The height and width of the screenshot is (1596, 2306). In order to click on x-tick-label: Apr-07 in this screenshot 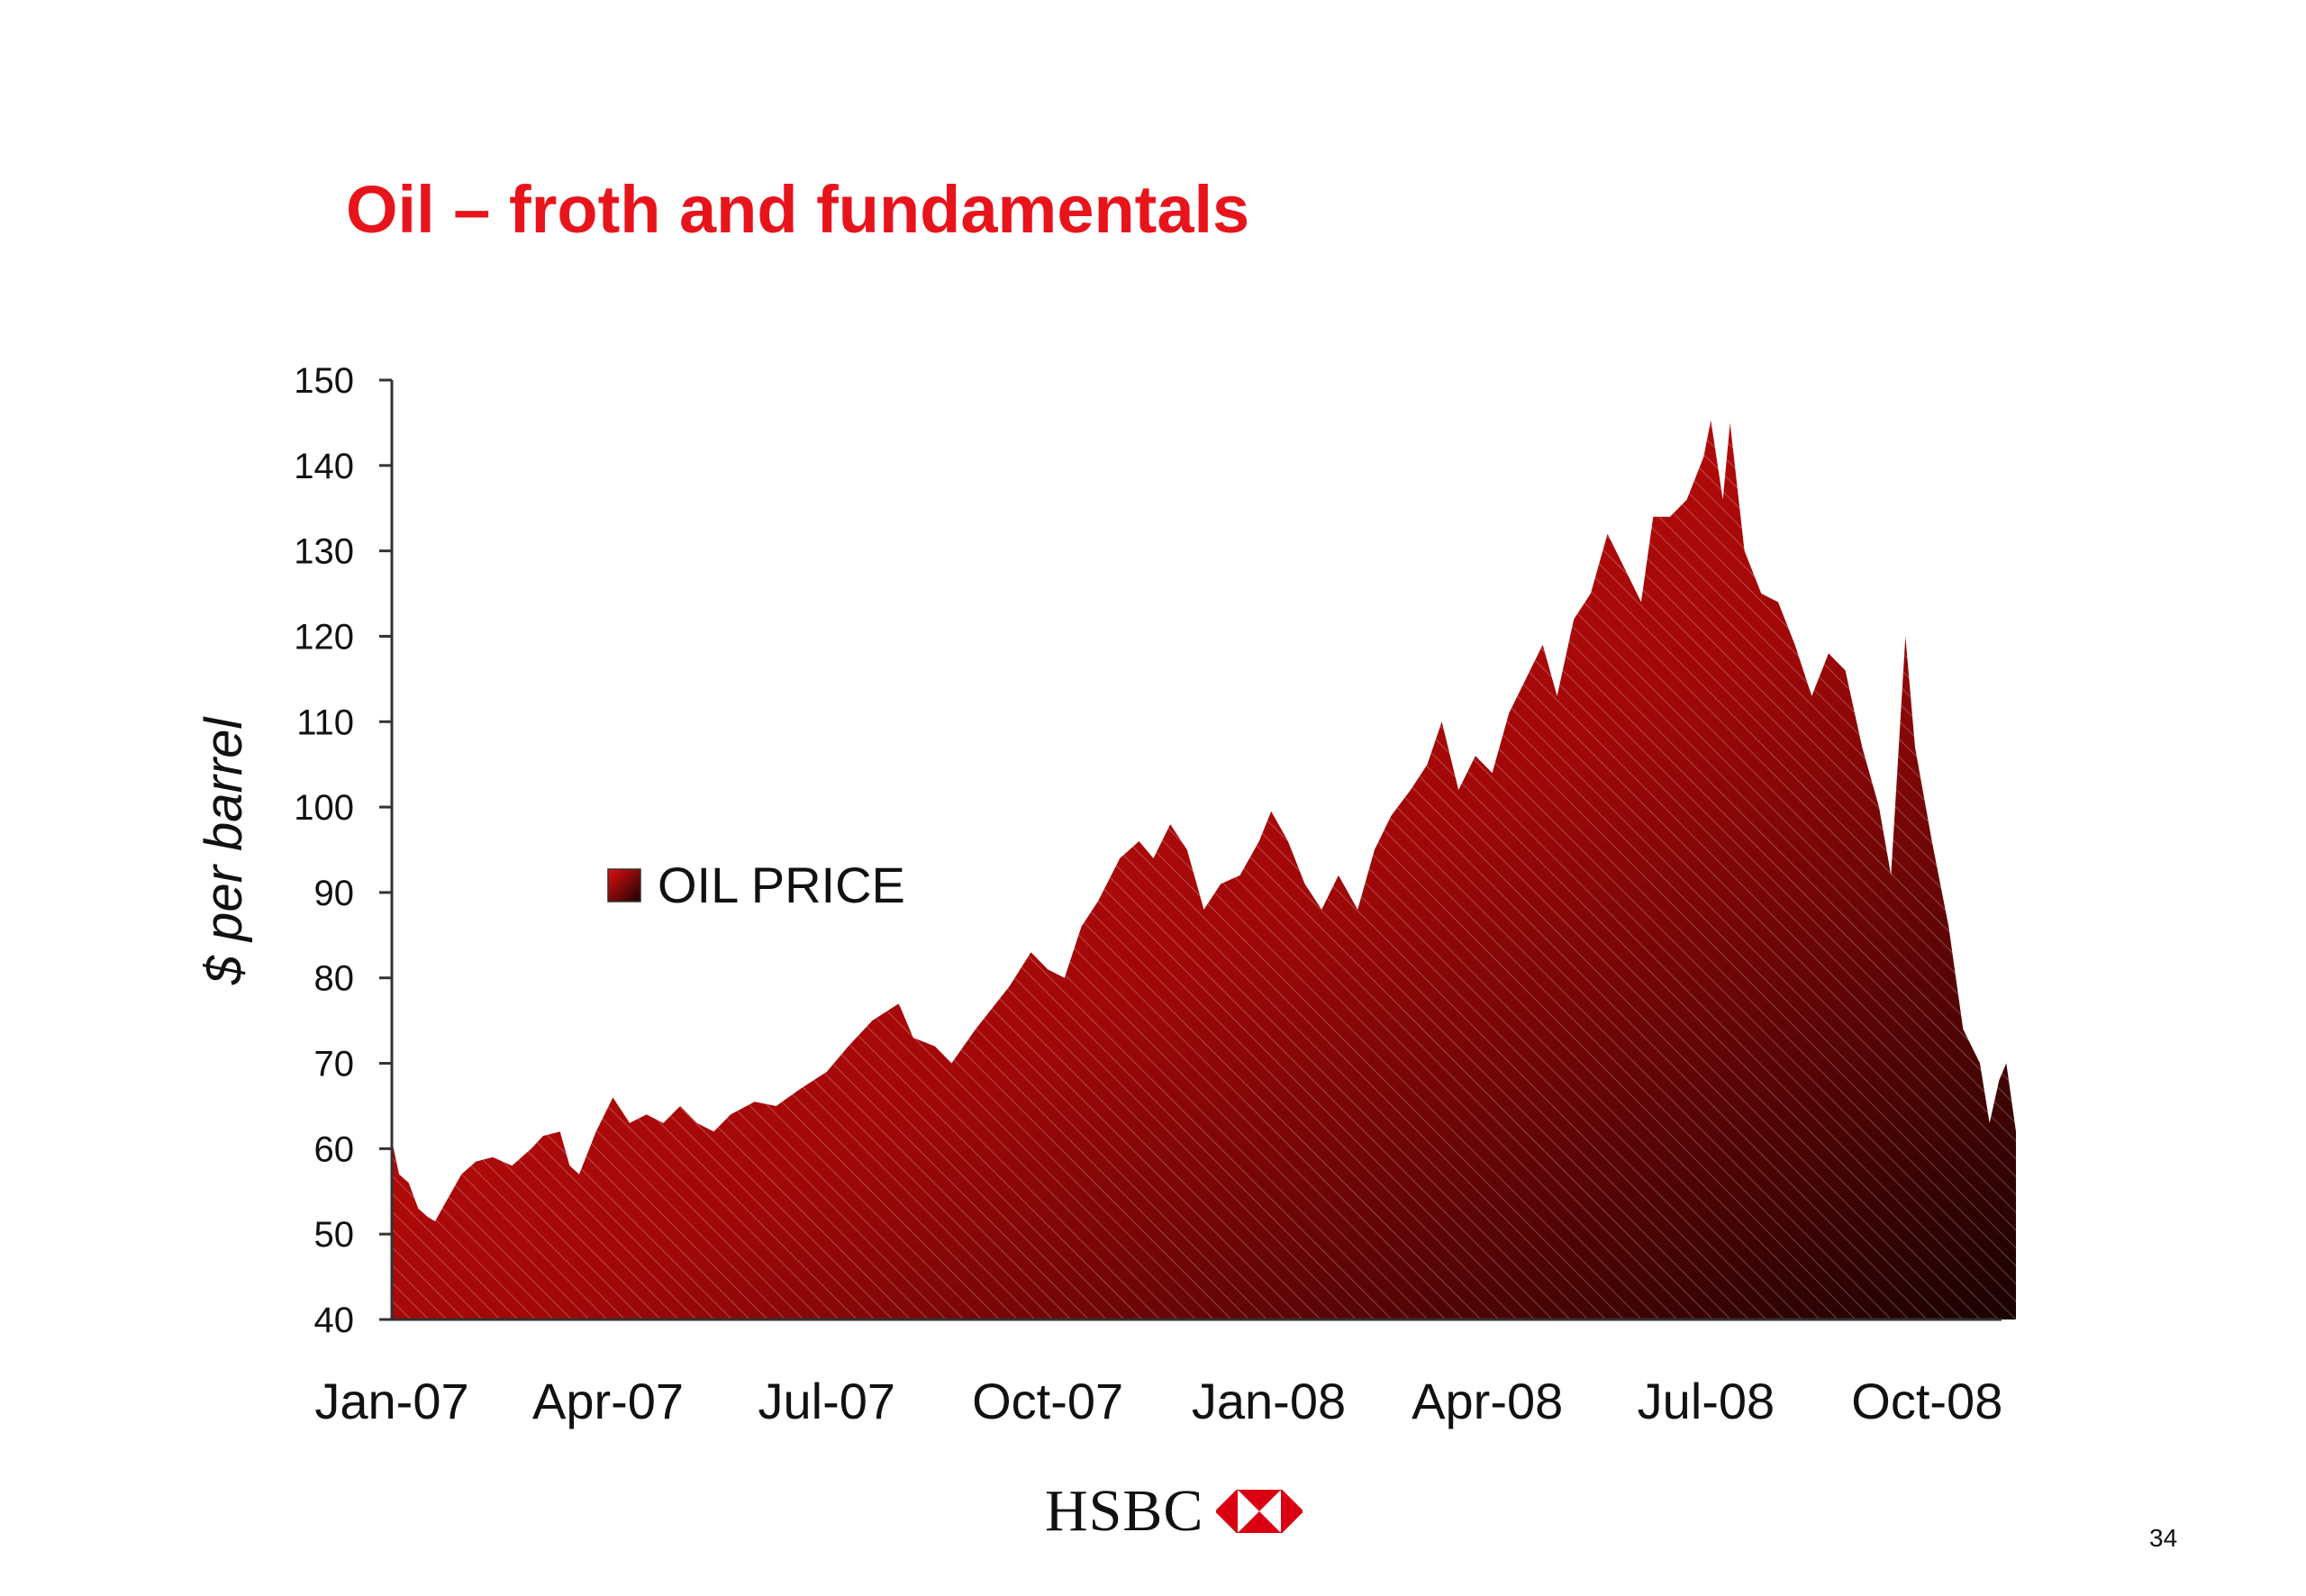, I will do `click(608, 1401)`.